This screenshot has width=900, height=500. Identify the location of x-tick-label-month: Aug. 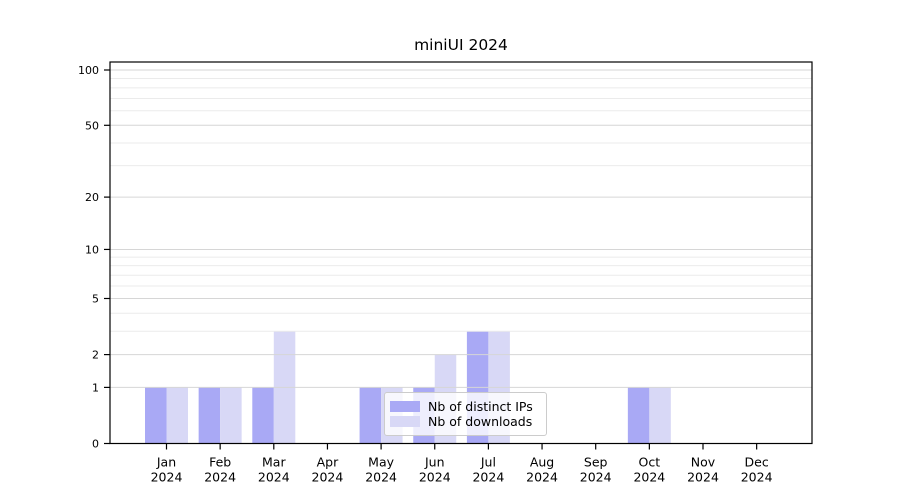
(542, 462).